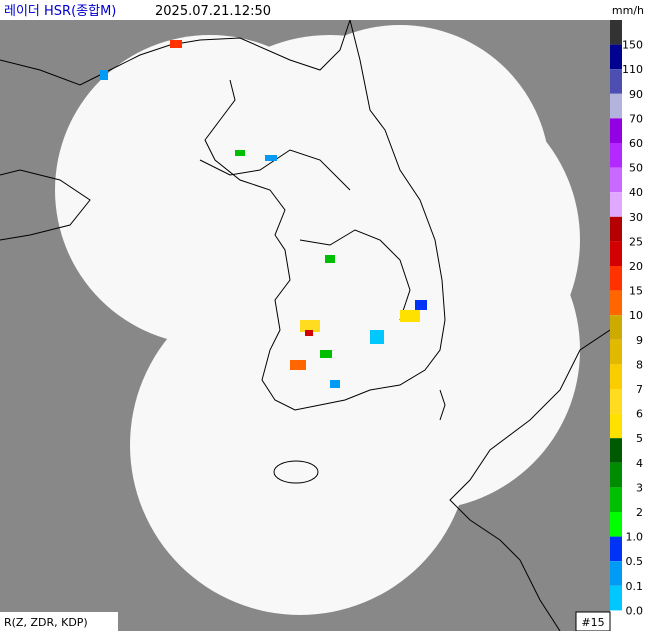 The image size is (646, 631). What do you see at coordinates (635, 610) in the screenshot?
I see `legend-label: 0.0` at bounding box center [635, 610].